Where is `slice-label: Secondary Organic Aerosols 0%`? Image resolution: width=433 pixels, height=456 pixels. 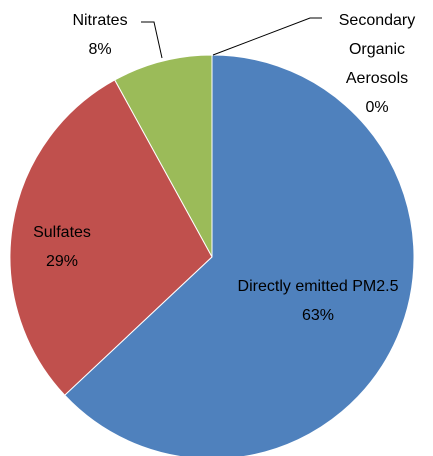
slice-label: Secondary Organic Aerosols 0% is located at coordinates (377, 64).